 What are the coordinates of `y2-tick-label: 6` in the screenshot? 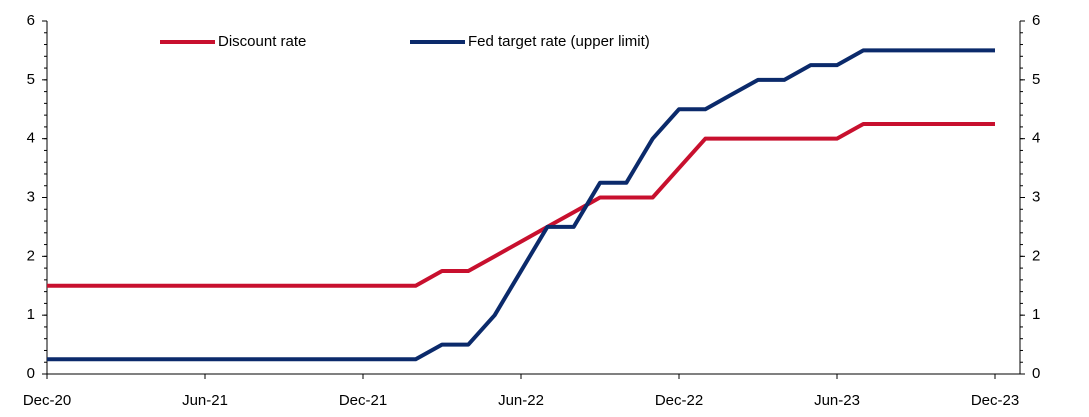 It's located at (1036, 20).